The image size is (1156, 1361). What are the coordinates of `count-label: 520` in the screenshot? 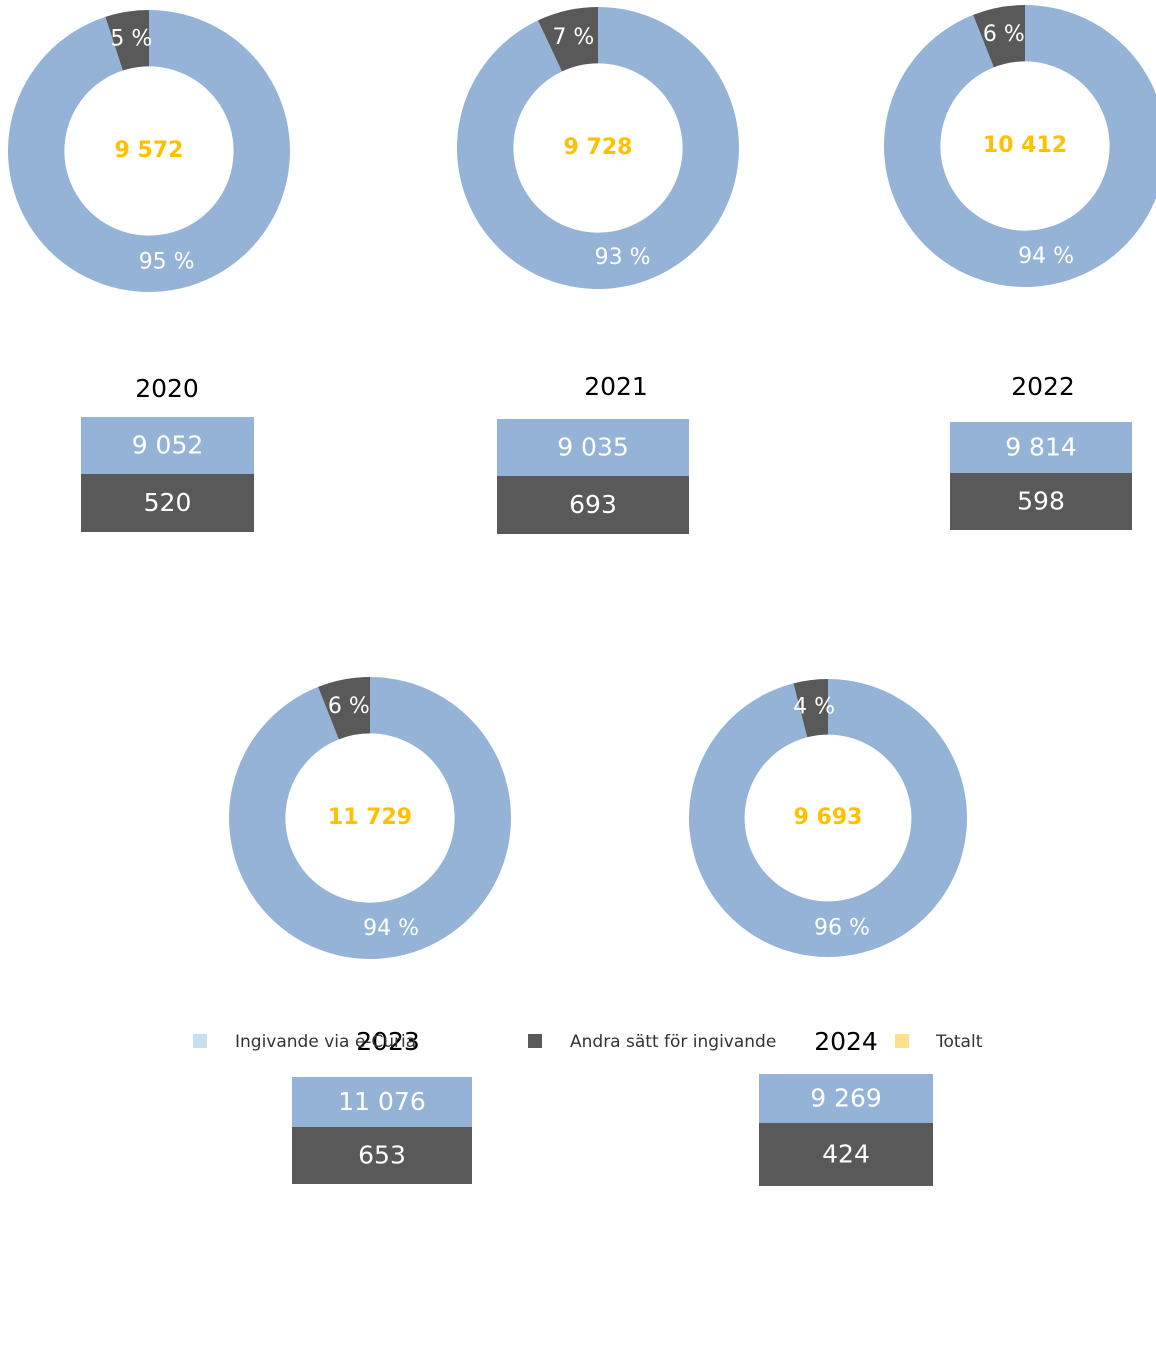 It's located at (168, 502).